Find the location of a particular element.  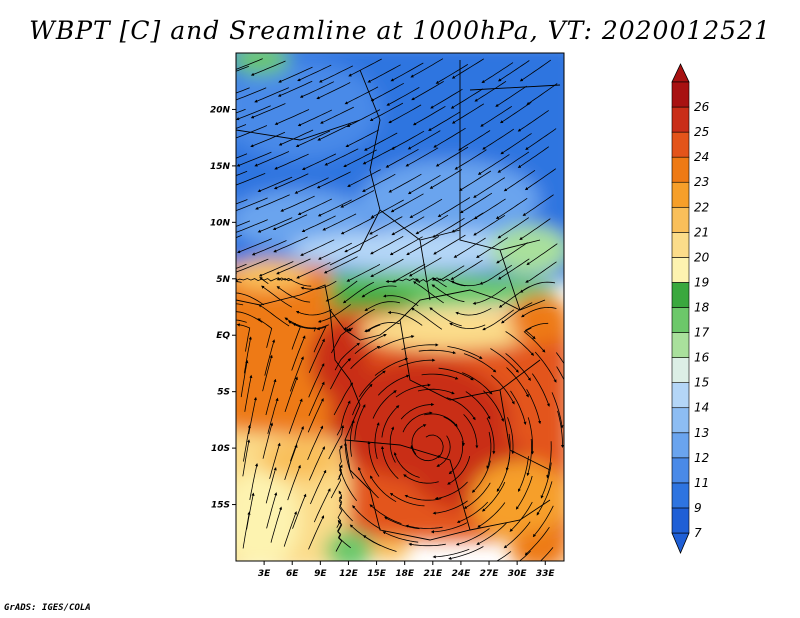

latitude-axis: 20N 15N 10N 5N EQ 5S 10S 15S is located at coordinates (223, 308).